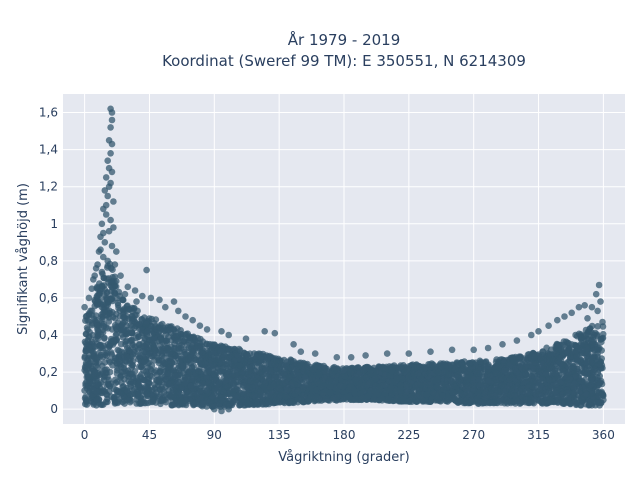 This screenshot has width=640, height=480. I want to click on chart-title-line-1: År 1979 - 2019, so click(344, 39).